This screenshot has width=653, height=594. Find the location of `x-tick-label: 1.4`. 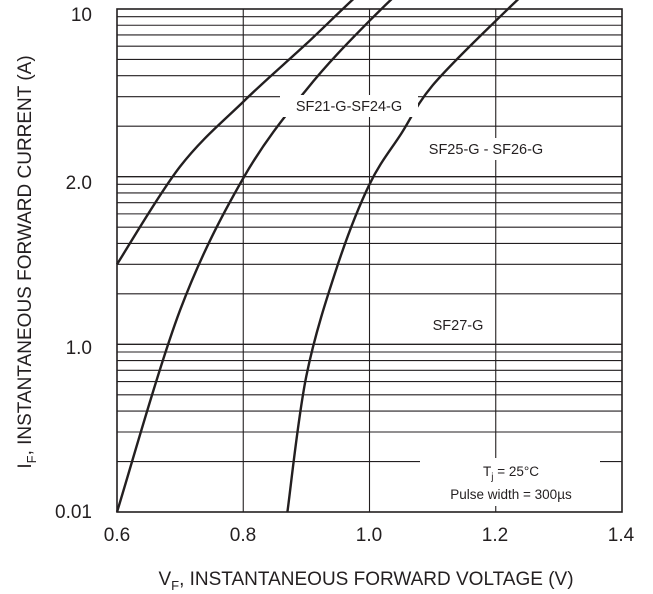

x-tick-label: 1.4 is located at coordinates (621, 535).